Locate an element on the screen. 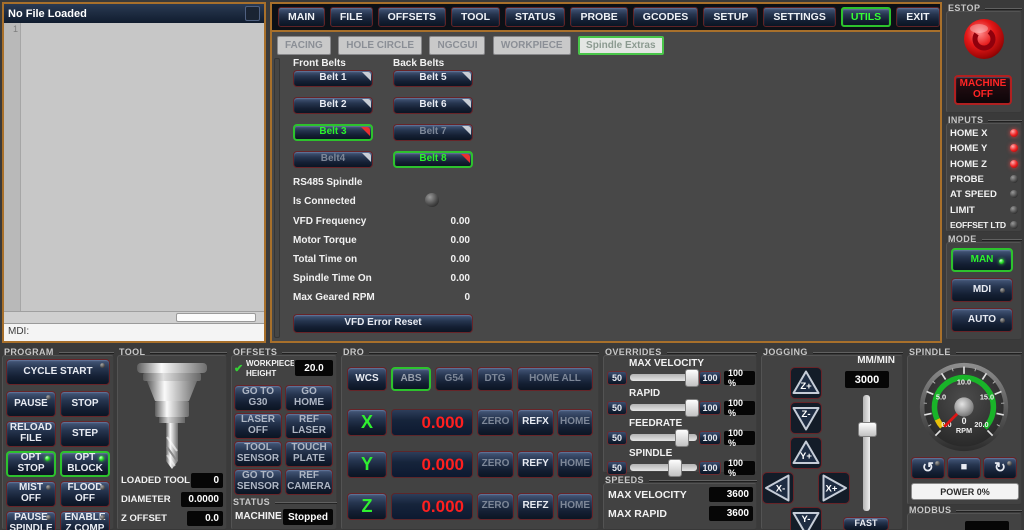 This screenshot has width=1024, height=530. ref-camera-button: REF CAMERA is located at coordinates (309, 482).